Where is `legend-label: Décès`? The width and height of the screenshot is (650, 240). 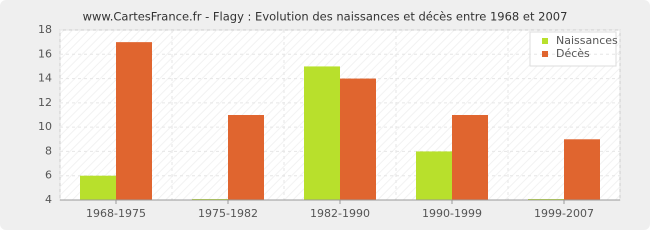
legend-label: Décès is located at coordinates (573, 53).